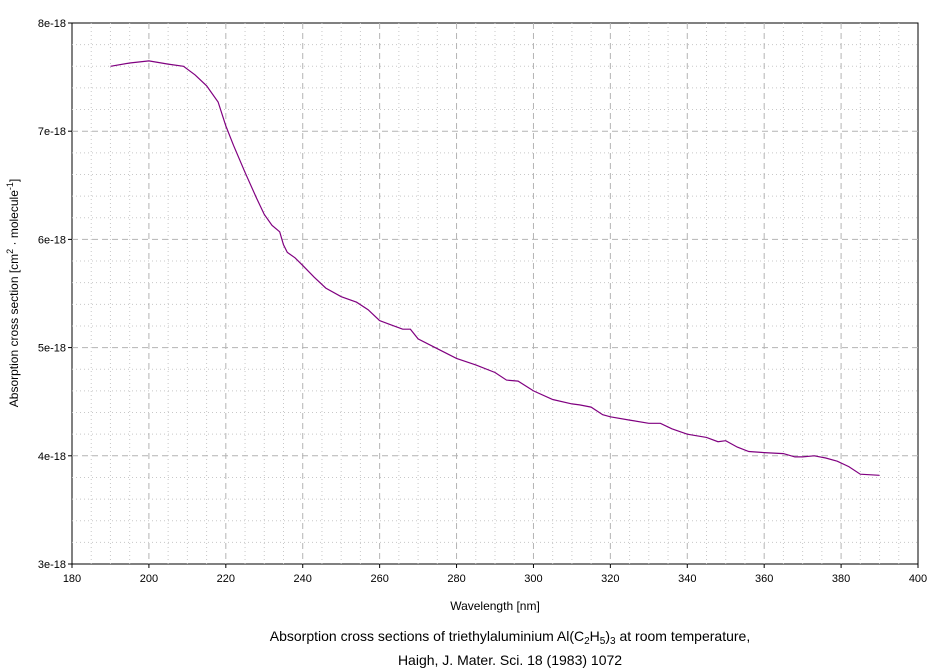  What do you see at coordinates (149, 579) in the screenshot?
I see `x-tick-label: 200` at bounding box center [149, 579].